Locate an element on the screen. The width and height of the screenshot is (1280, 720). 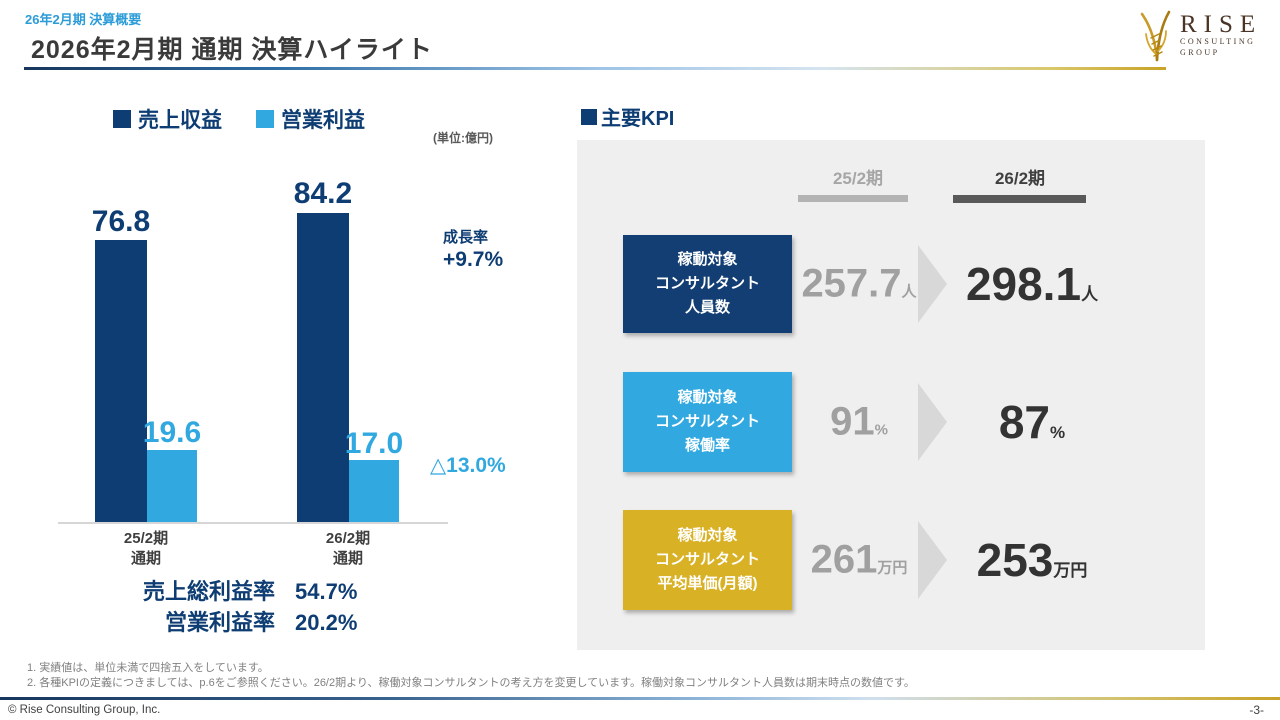
kpi-column-underline-cur is located at coordinates (1019, 199).